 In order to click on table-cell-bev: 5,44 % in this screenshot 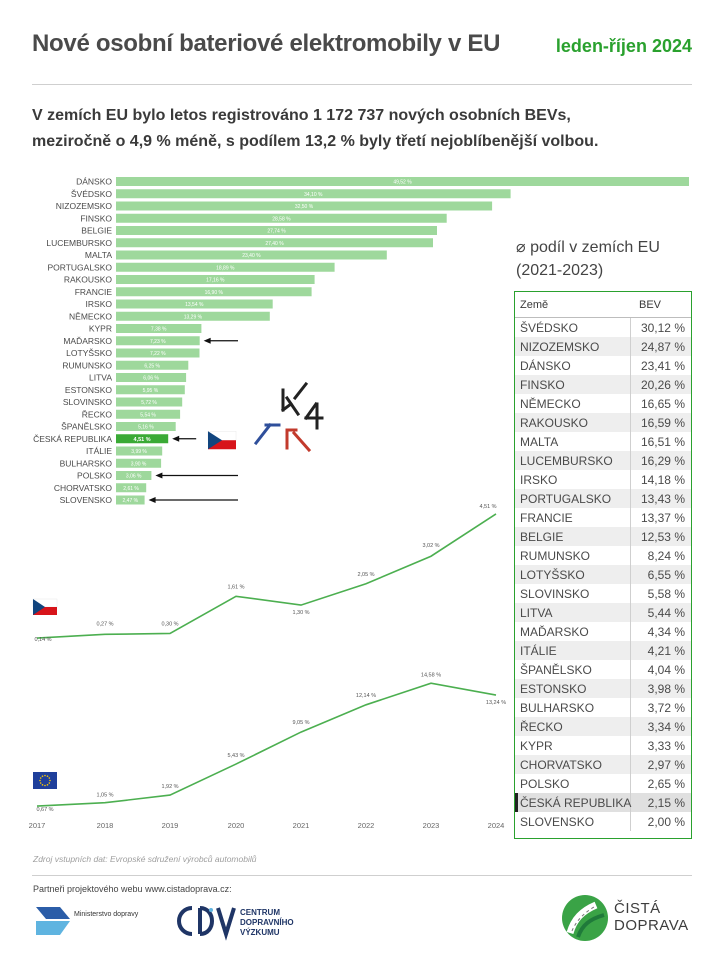, I will do `click(666, 612)`.